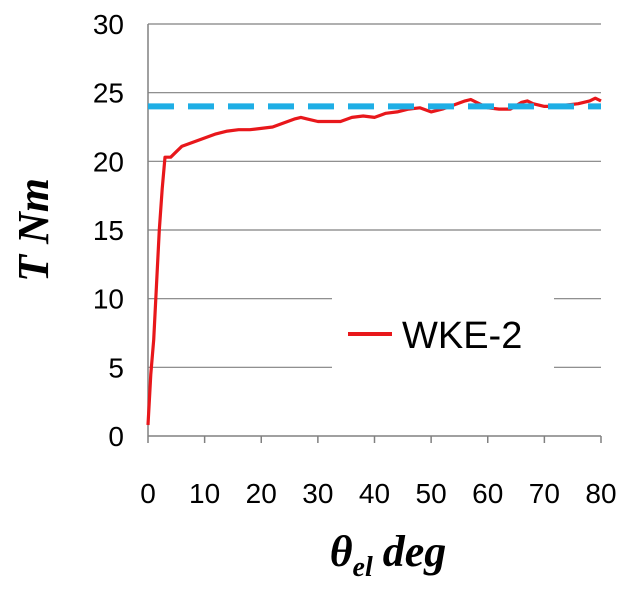 The image size is (630, 589). What do you see at coordinates (261, 493) in the screenshot?
I see `x-tick-label-20: 20` at bounding box center [261, 493].